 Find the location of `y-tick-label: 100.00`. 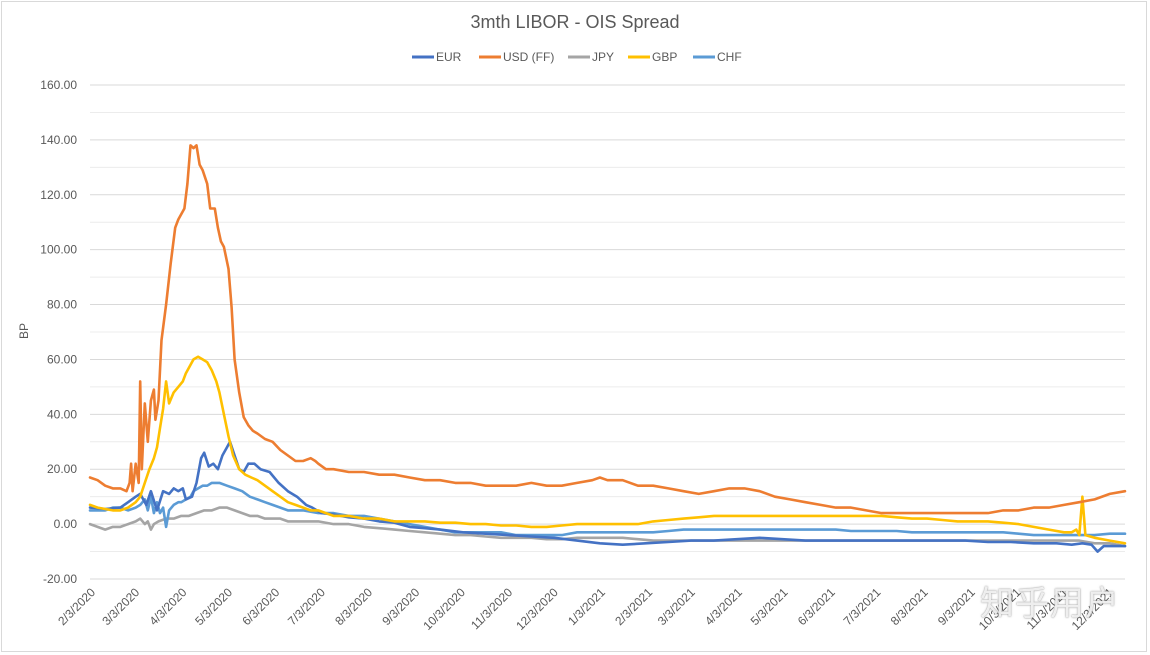

y-tick-label: 100.00 is located at coordinates (58, 250).